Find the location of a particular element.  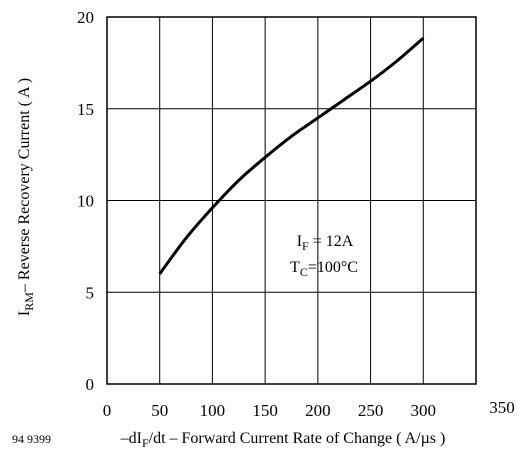

x-tick-label: 250 is located at coordinates (371, 410).